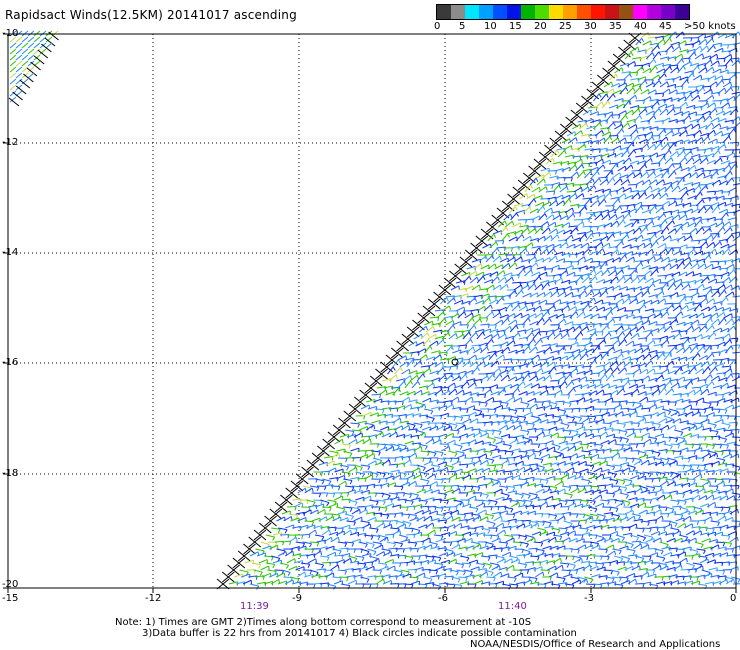  I want to click on legend-swatch, so click(486, 12).